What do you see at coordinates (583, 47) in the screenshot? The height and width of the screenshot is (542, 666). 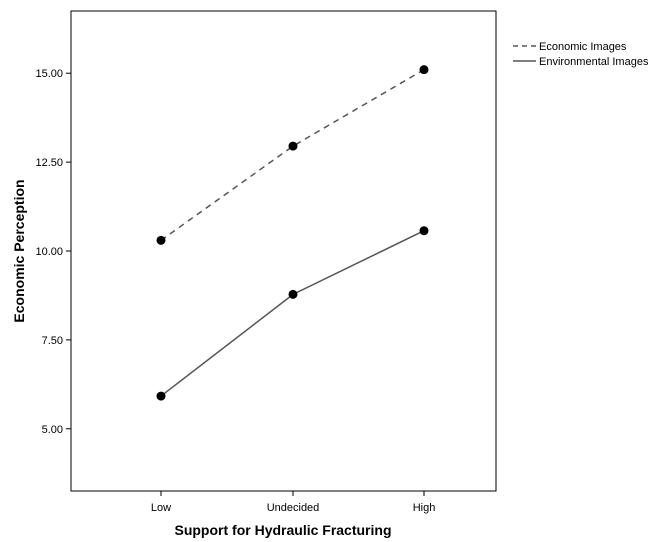 I see `legend-label-0: Economic Images` at bounding box center [583, 47].